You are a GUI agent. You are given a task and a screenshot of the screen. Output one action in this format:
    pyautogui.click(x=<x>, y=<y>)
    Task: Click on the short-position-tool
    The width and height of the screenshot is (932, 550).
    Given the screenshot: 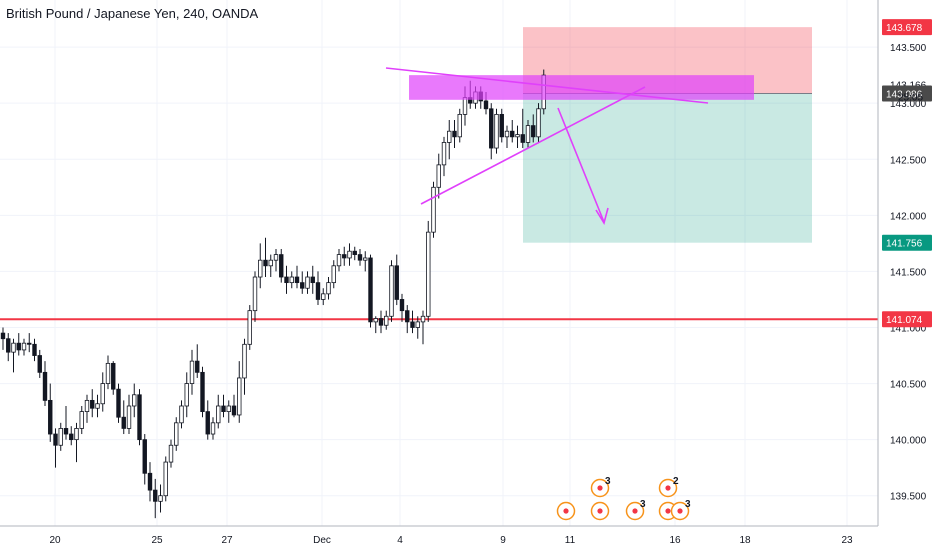 What is the action you would take?
    pyautogui.click(x=667, y=135)
    